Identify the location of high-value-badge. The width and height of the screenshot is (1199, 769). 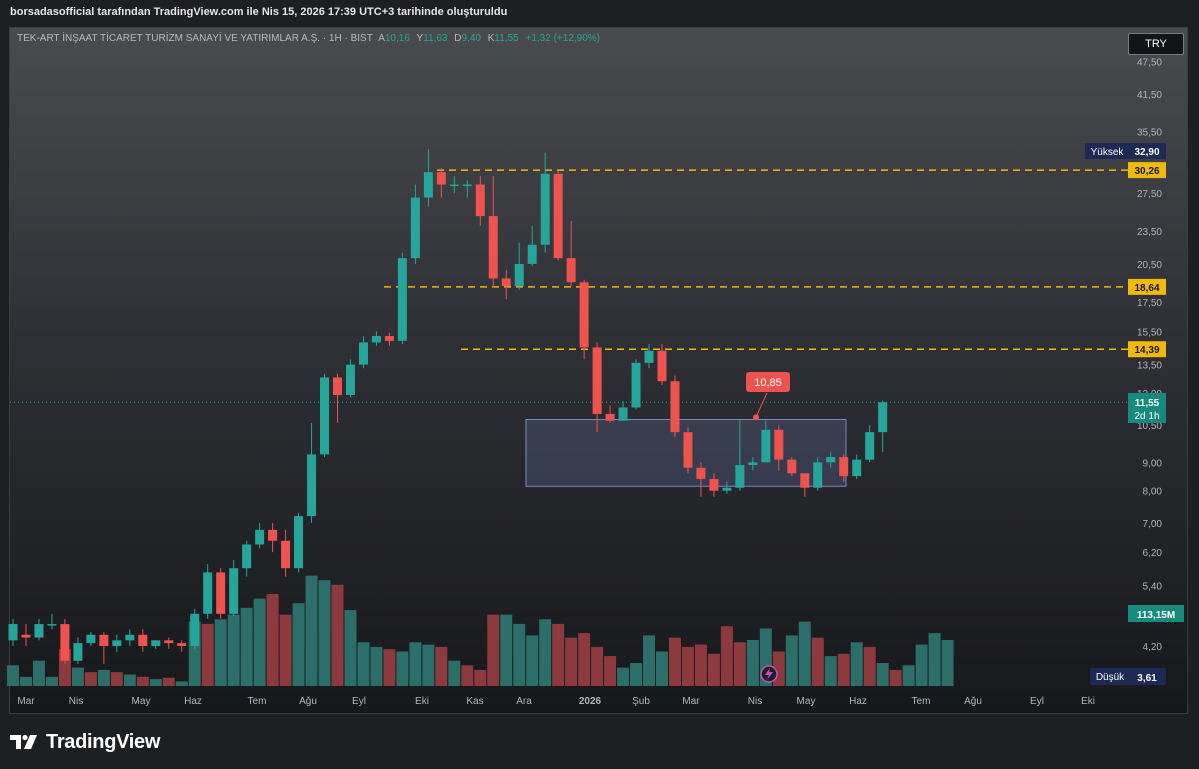
(1147, 151).